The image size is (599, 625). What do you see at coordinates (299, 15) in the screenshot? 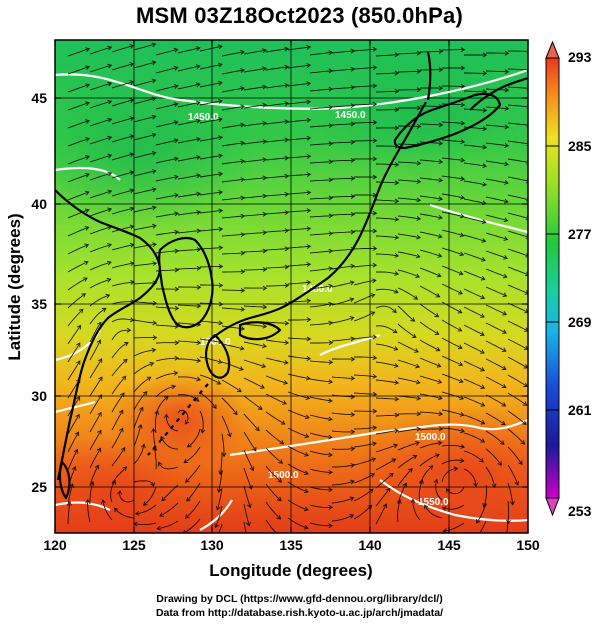
I see `map-title: MSM 03Z18Oct2023 (850.0hPa)` at bounding box center [299, 15].